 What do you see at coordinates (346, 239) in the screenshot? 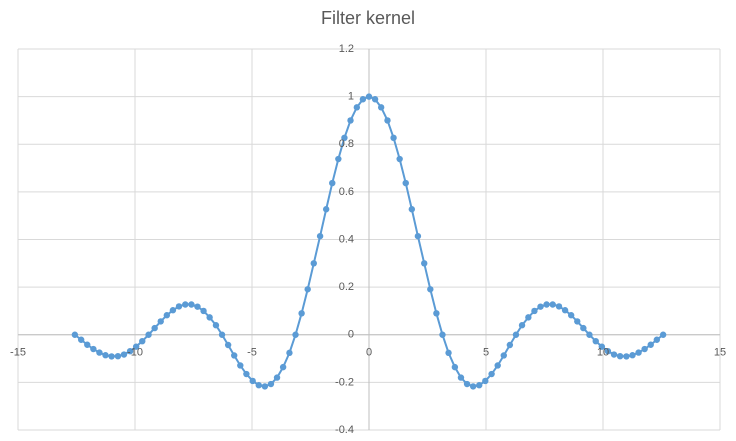
I see `y-tick-label: 0.4` at bounding box center [346, 239].